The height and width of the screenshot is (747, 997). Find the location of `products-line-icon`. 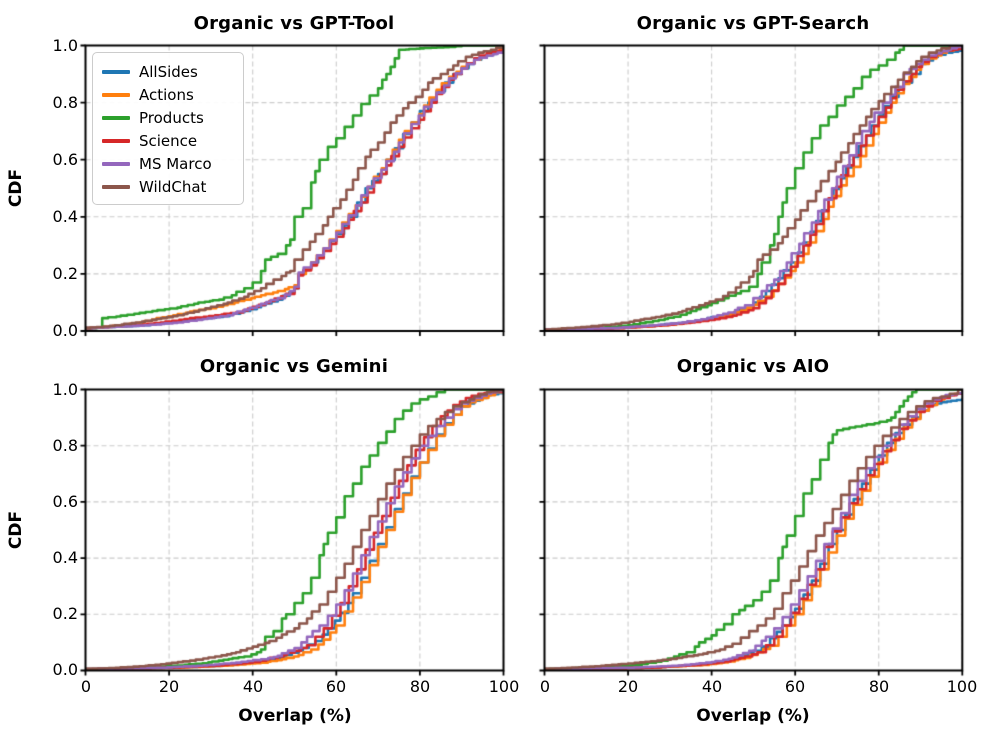

products-line-icon is located at coordinates (116, 117).